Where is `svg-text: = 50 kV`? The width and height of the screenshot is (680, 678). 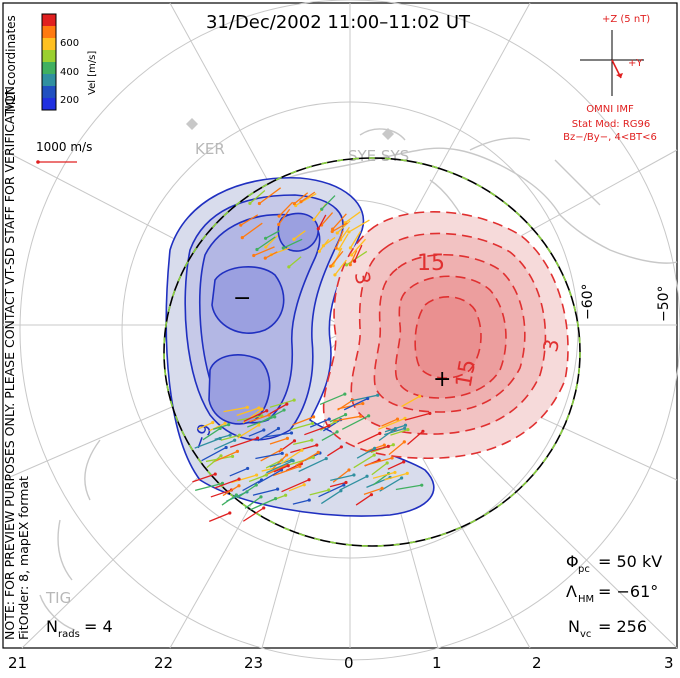 svg-text: = 50 kV is located at coordinates (630, 561).